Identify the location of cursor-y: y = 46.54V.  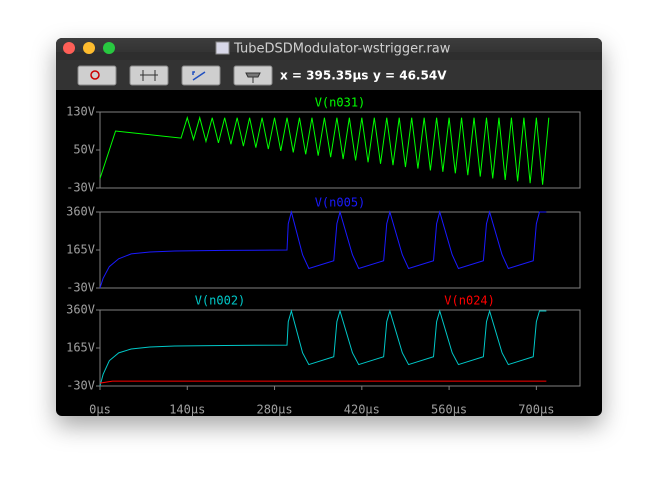
(410, 76).